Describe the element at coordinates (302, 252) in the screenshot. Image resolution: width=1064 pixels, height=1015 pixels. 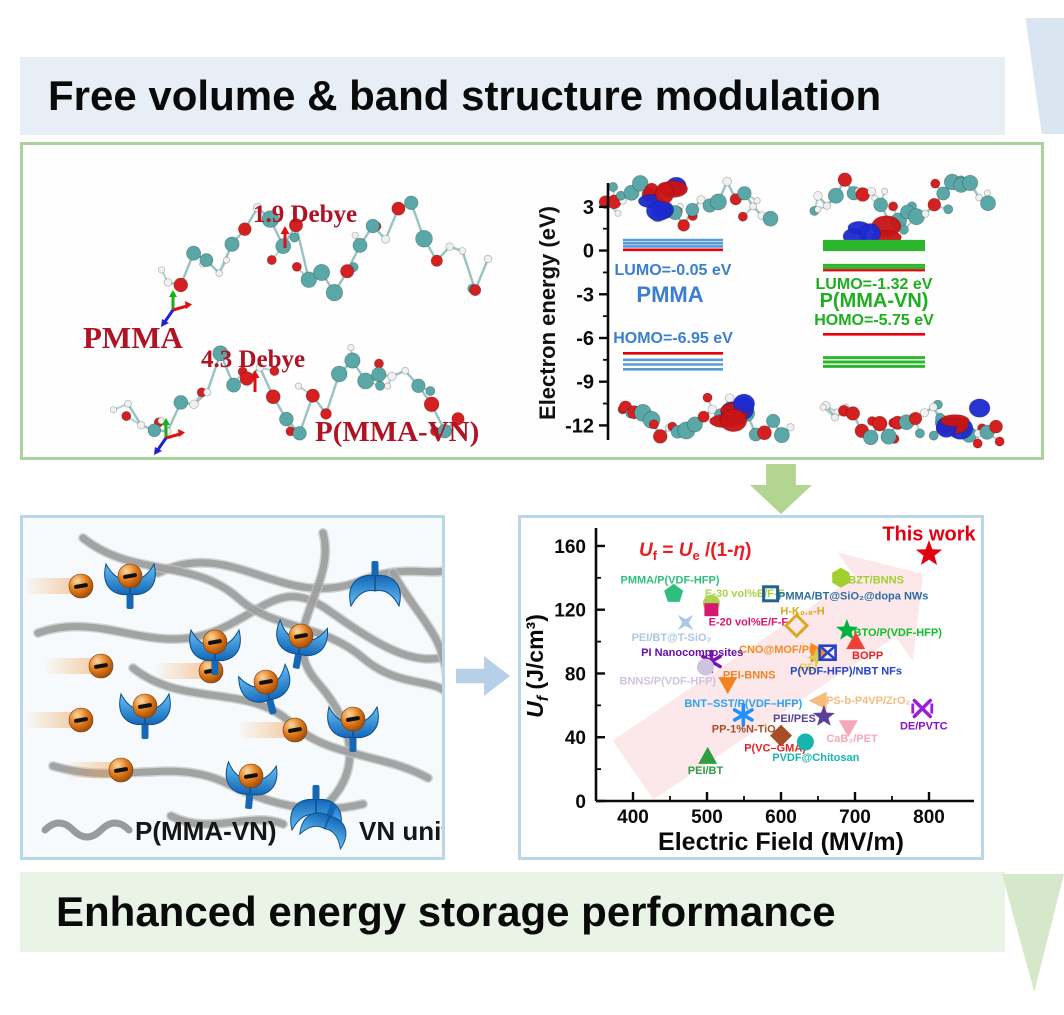
I see `bond` at that location.